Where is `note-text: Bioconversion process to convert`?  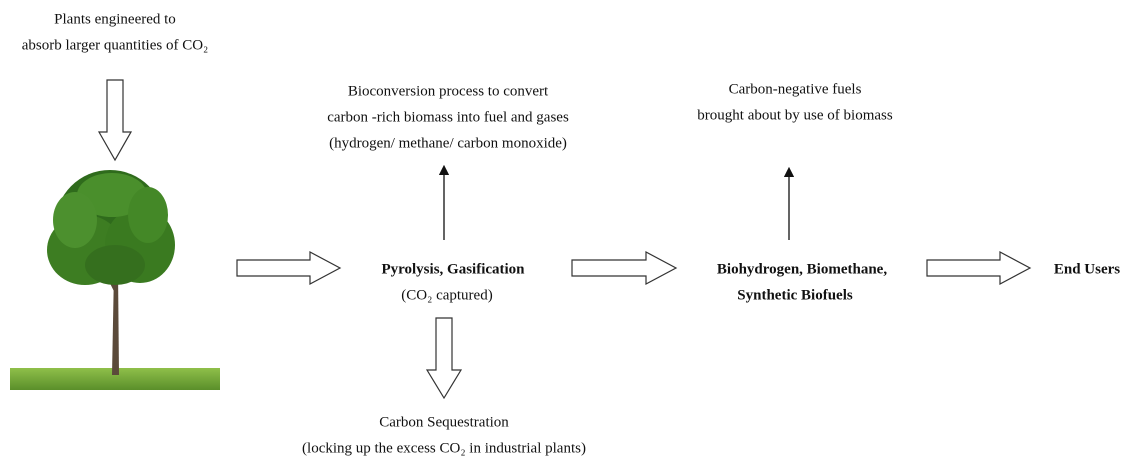
note-text: Bioconversion process to convert is located at coordinates (448, 91).